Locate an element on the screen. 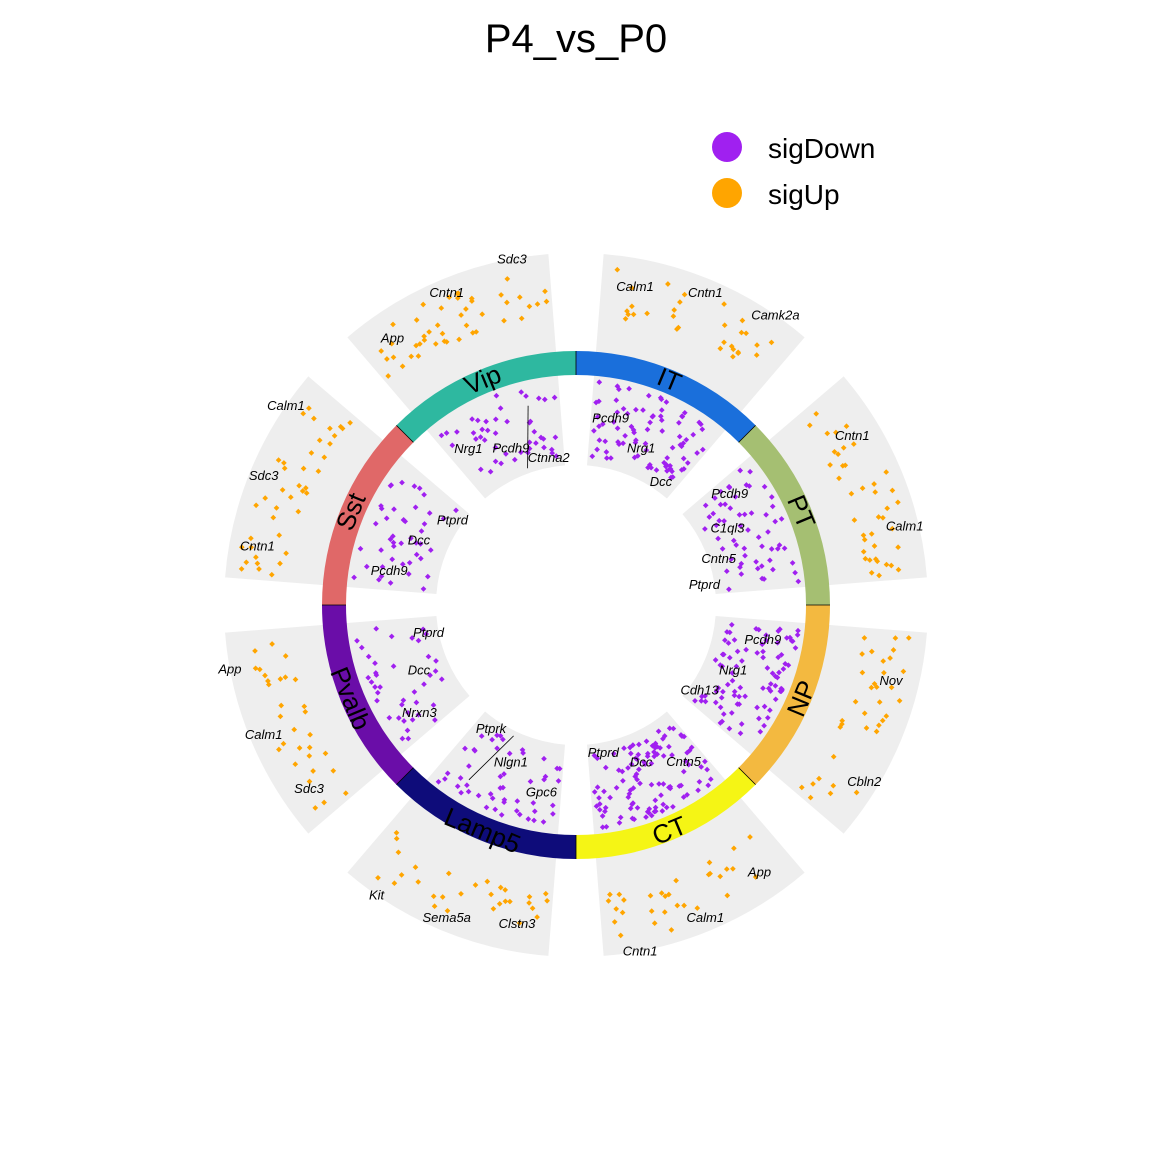 The height and width of the screenshot is (1152, 1152). gene-label-cntn5: Cntn5 is located at coordinates (683, 761).